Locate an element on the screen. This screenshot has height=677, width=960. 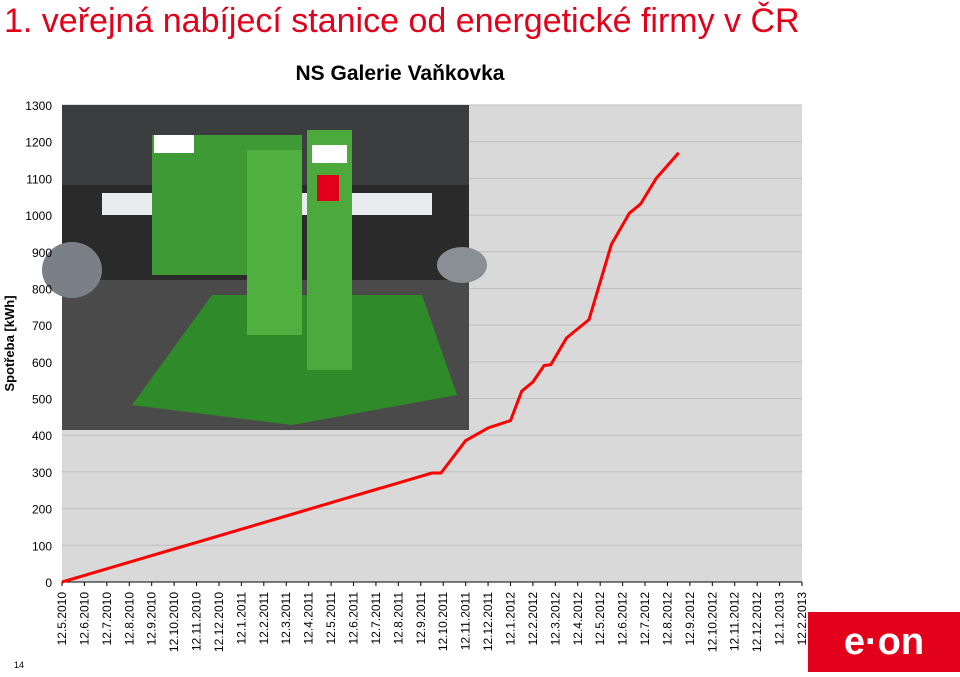
x-tick-label: 12.2.2012 is located at coordinates (533, 619).